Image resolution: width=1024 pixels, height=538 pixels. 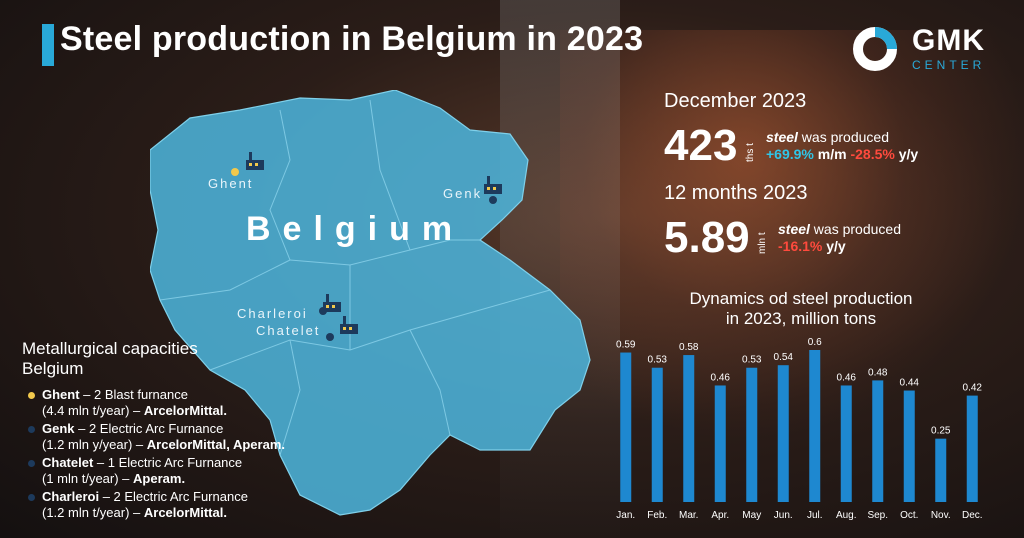 I want to click on x-tick-label: Aug., so click(x=846, y=515).